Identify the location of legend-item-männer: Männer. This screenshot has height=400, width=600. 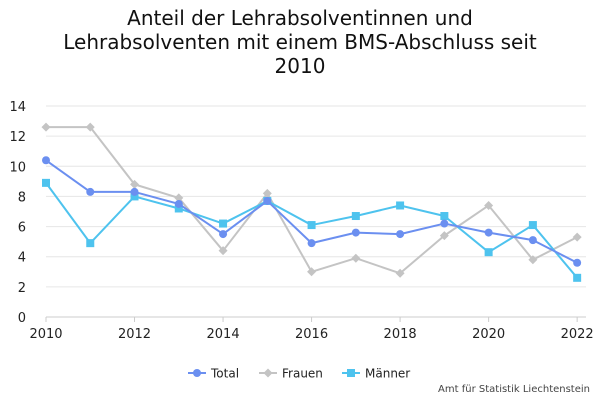
(376, 374).